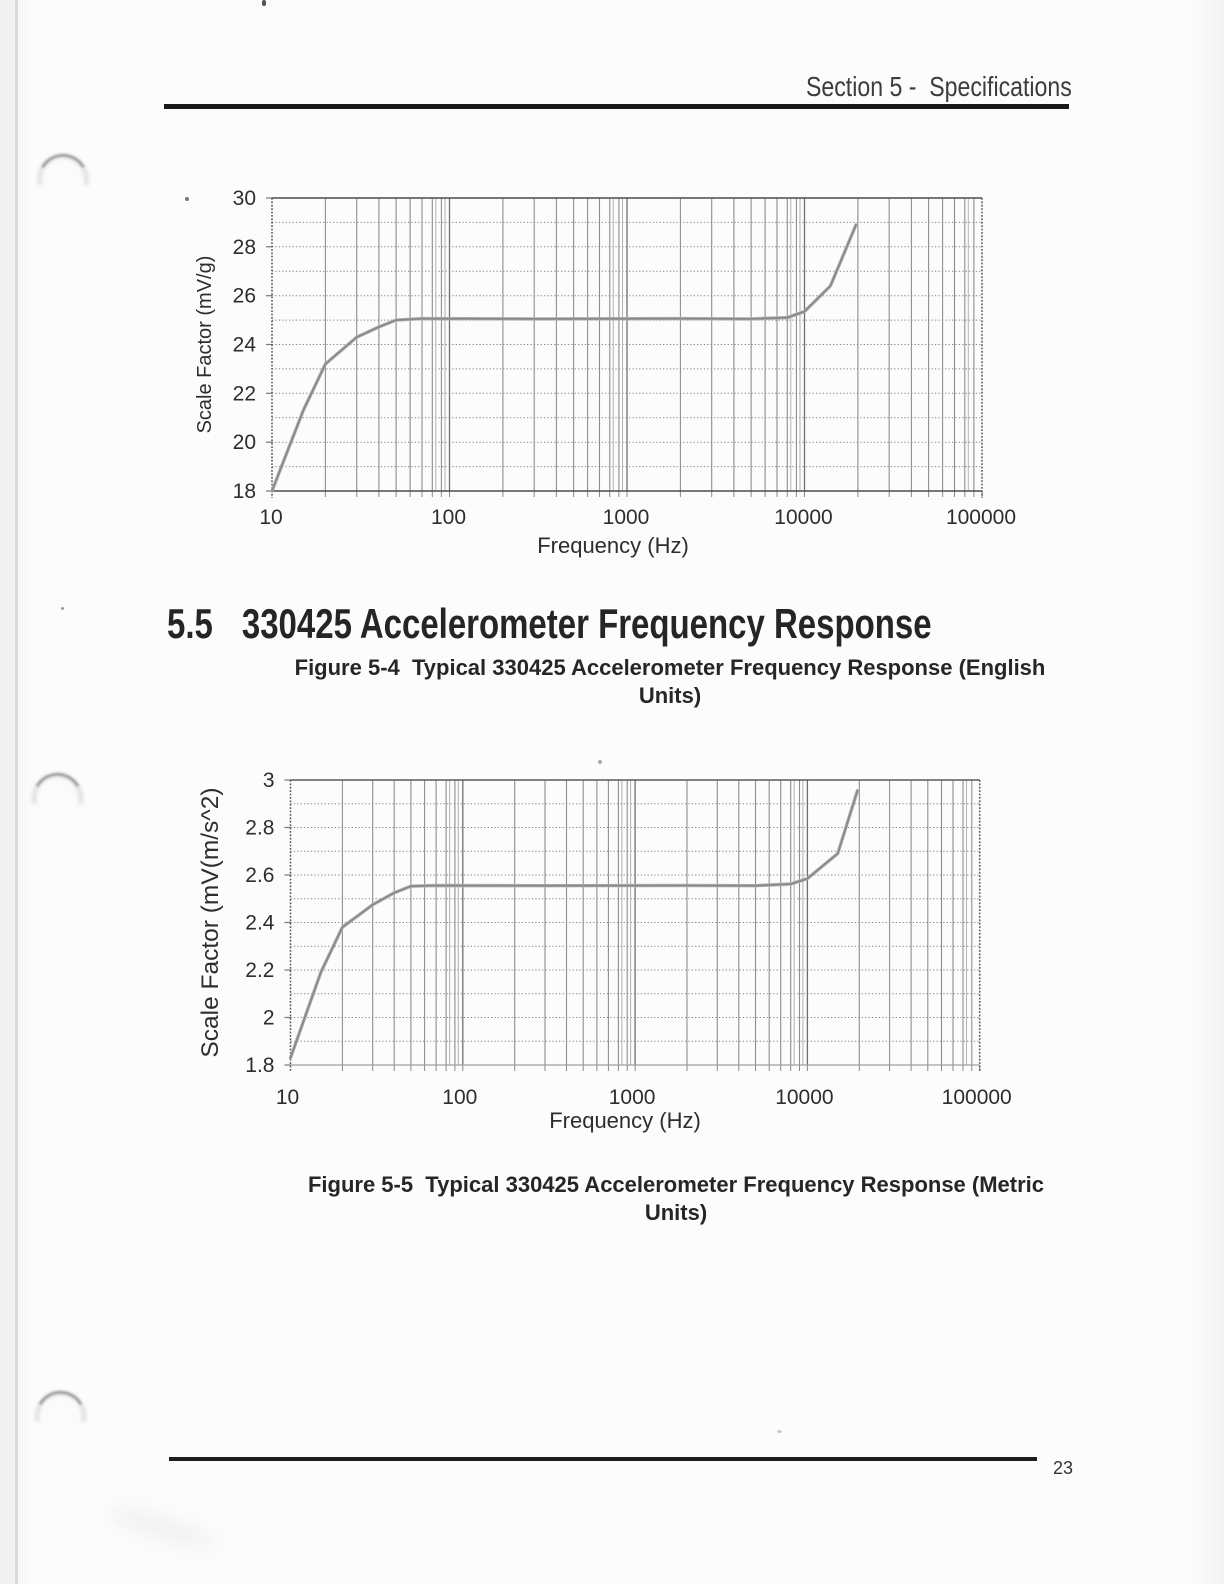 The width and height of the screenshot is (1224, 1584). Describe the element at coordinates (259, 970) in the screenshot. I see `svg-text: 2.2` at that location.